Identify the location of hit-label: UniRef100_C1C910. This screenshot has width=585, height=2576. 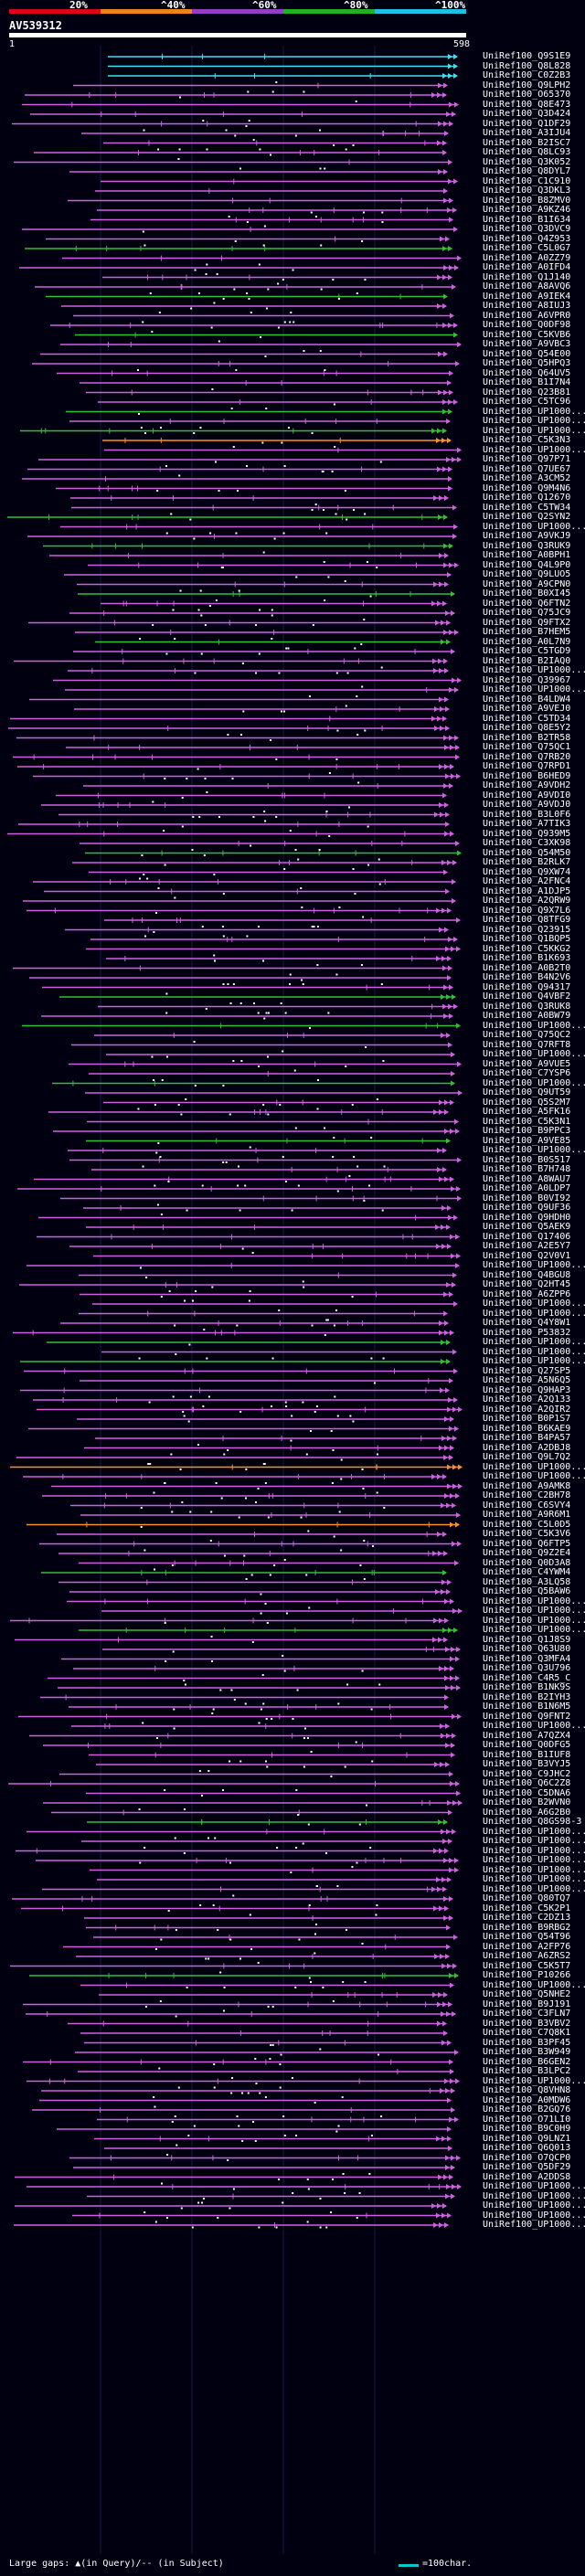
(527, 180).